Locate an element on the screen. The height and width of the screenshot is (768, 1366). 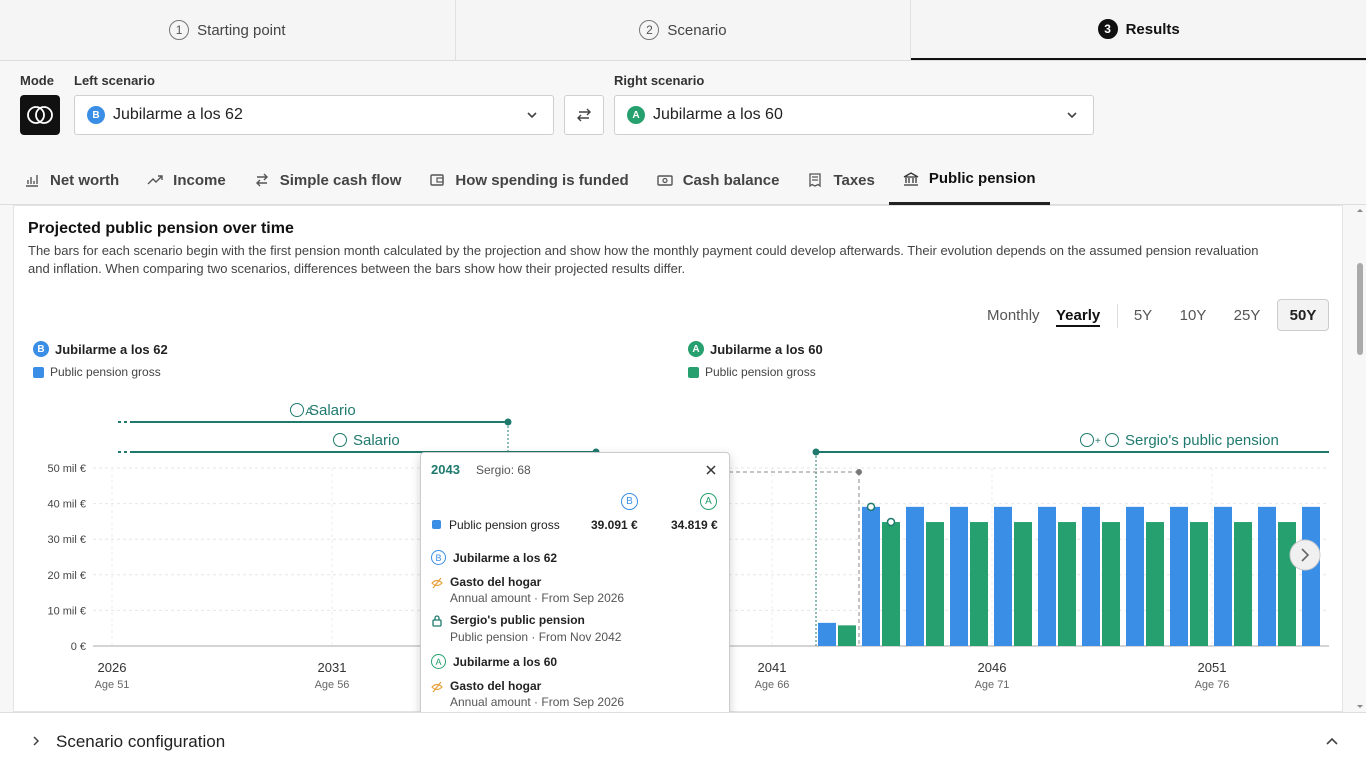
tab-label: Net worth is located at coordinates (85, 180).